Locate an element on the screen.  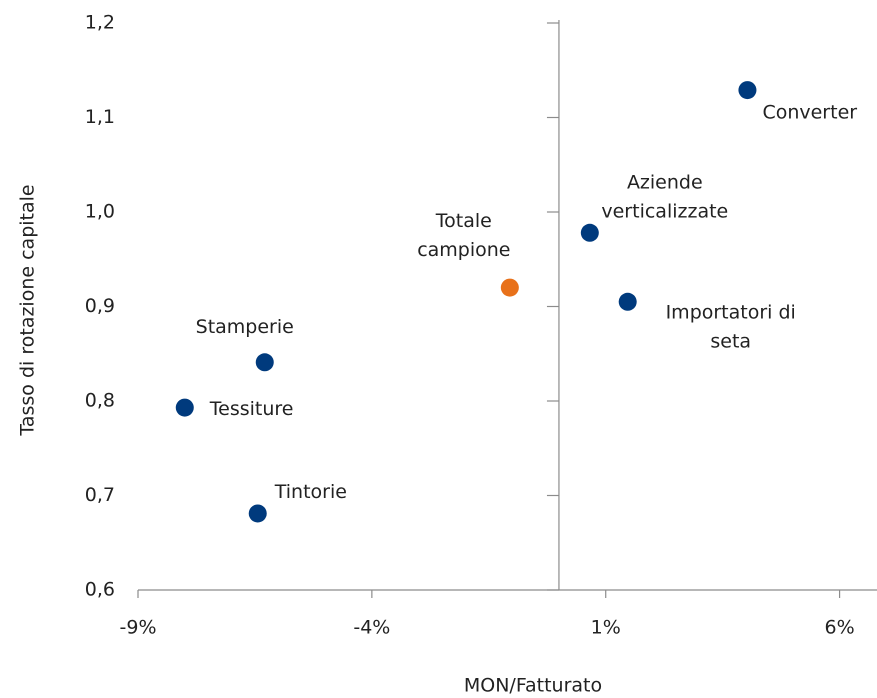
point-label: Tessiture is located at coordinates (251, 409).